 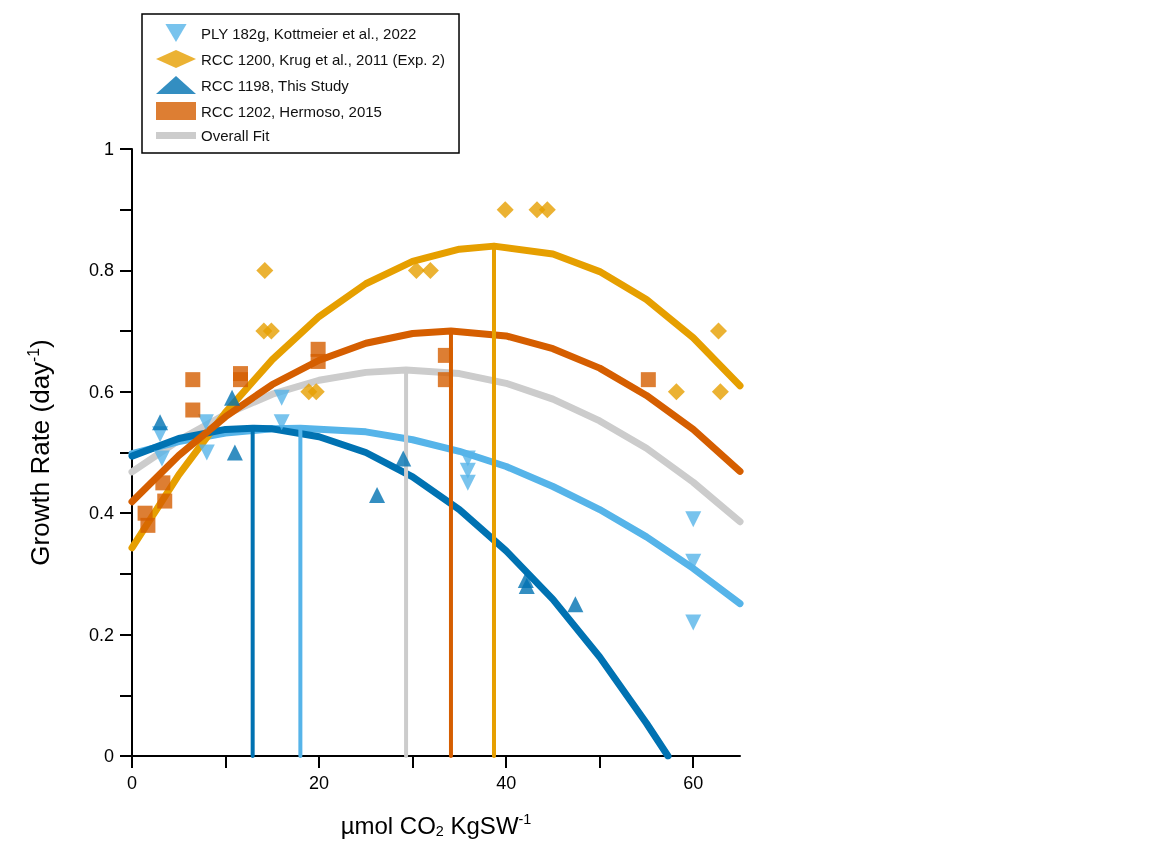 I want to click on legend-label: RCC 1200, Krug et al., 2011 (Exp. 2), so click(x=323, y=59).